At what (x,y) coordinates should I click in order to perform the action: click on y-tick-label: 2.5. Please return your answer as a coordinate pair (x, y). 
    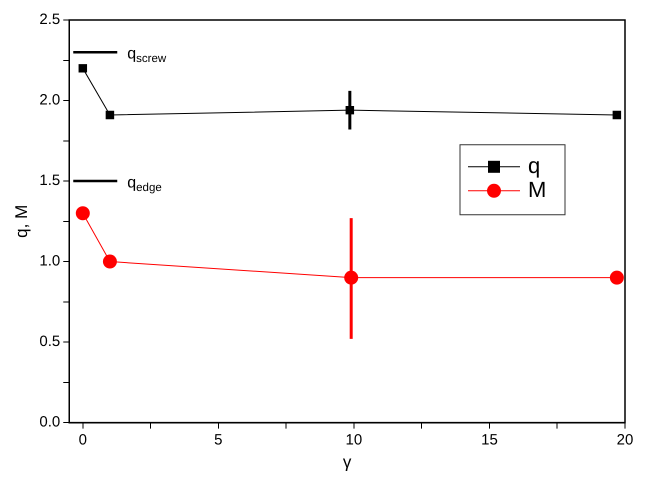
    Looking at the image, I should click on (49, 19).